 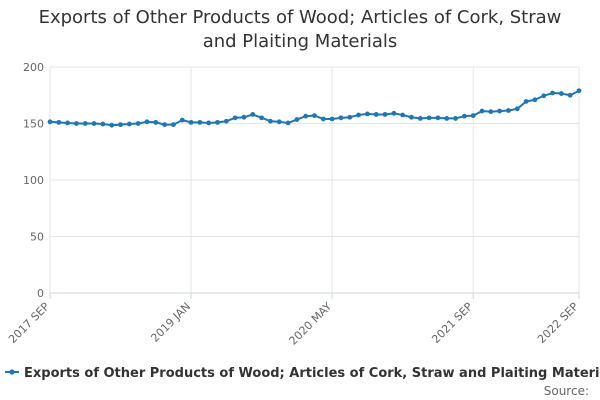 I want to click on x-tick-label: 2020 MAY, so click(x=311, y=324).